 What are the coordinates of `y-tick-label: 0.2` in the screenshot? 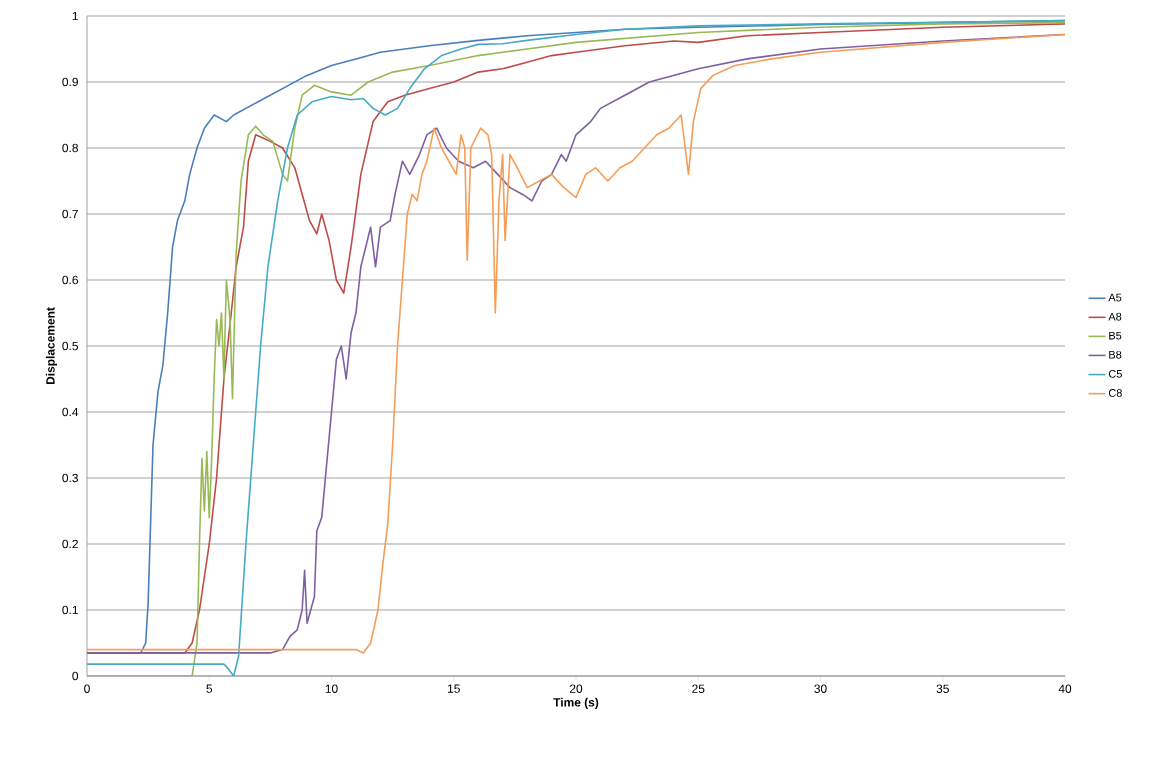 It's located at (70, 544).